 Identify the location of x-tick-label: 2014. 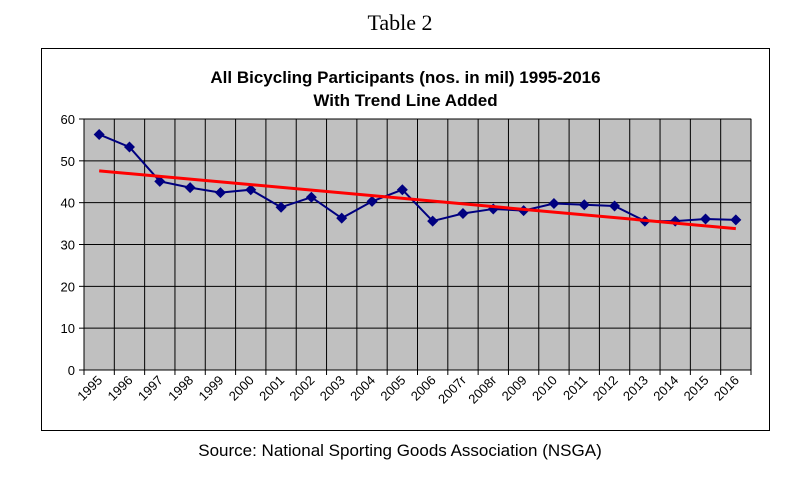
(665, 388).